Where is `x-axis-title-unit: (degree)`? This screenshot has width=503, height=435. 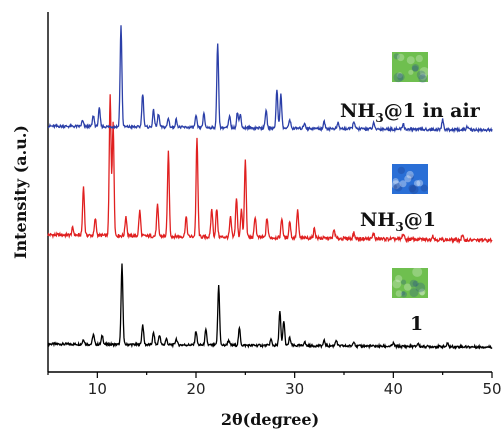 x-axis-title-unit: (degree) is located at coordinates (281, 419).